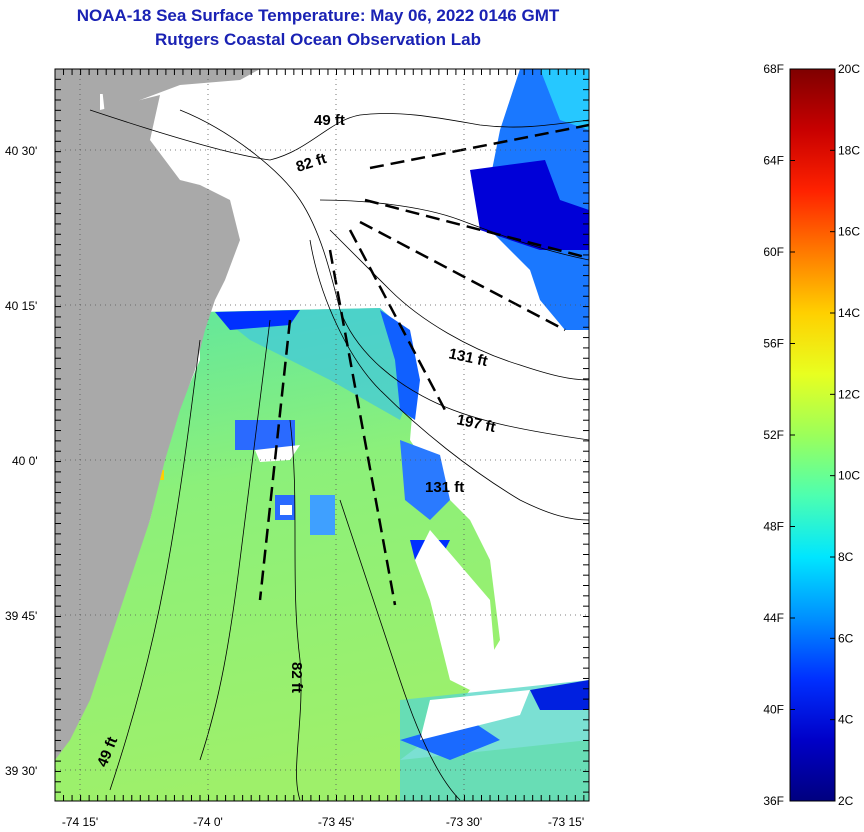 This screenshot has height=832, width=864. What do you see at coordinates (846, 638) in the screenshot?
I see `colorbar-c-label: 6C` at bounding box center [846, 638].